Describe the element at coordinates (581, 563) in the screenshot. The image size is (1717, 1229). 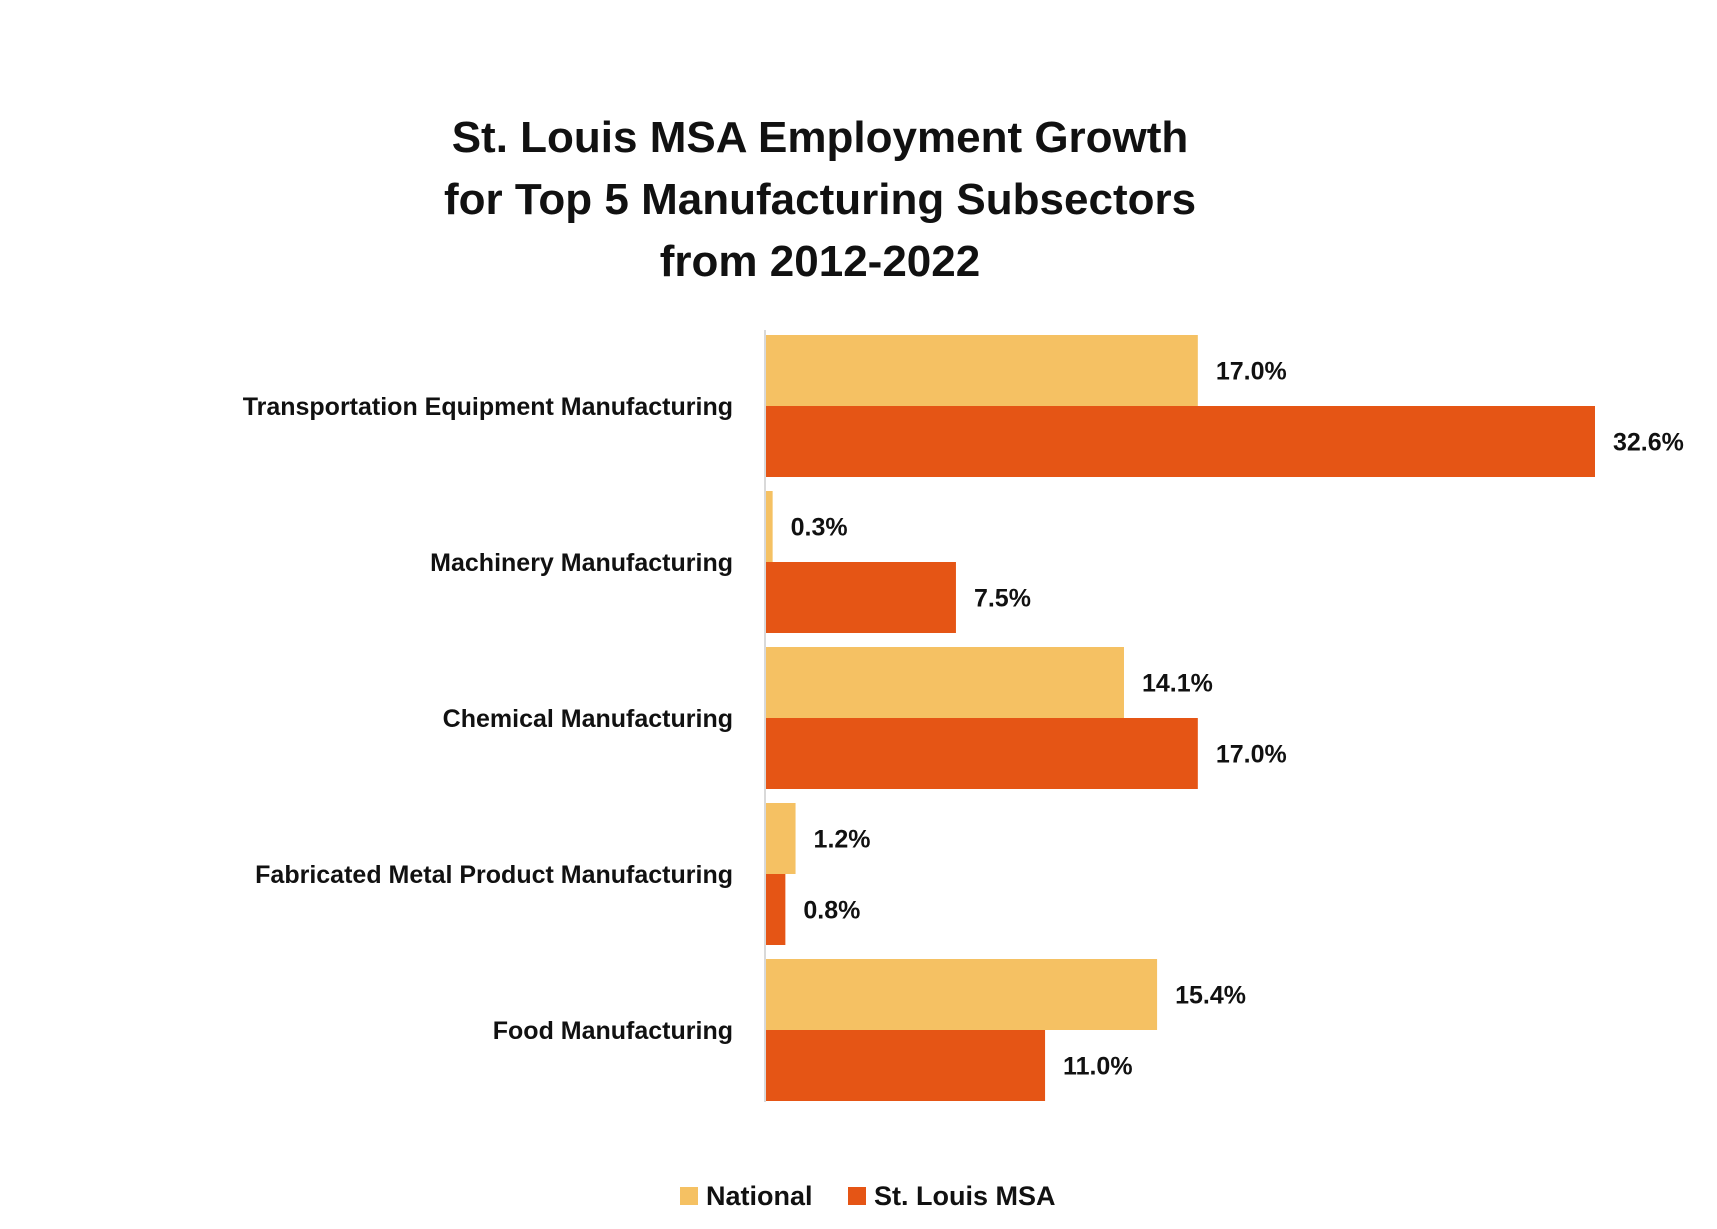
I see `category-label: Machinery Manufacturing` at that location.